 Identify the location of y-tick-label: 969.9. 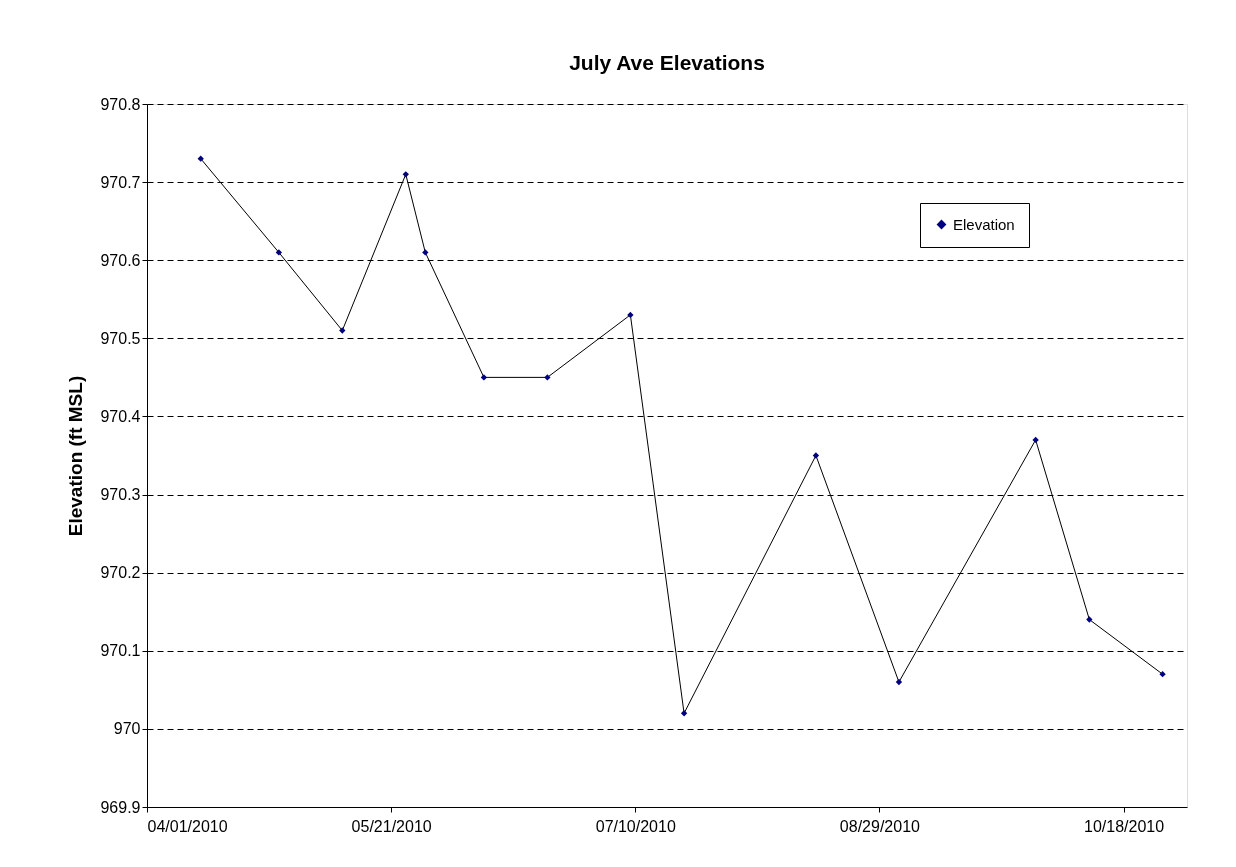
(120, 807).